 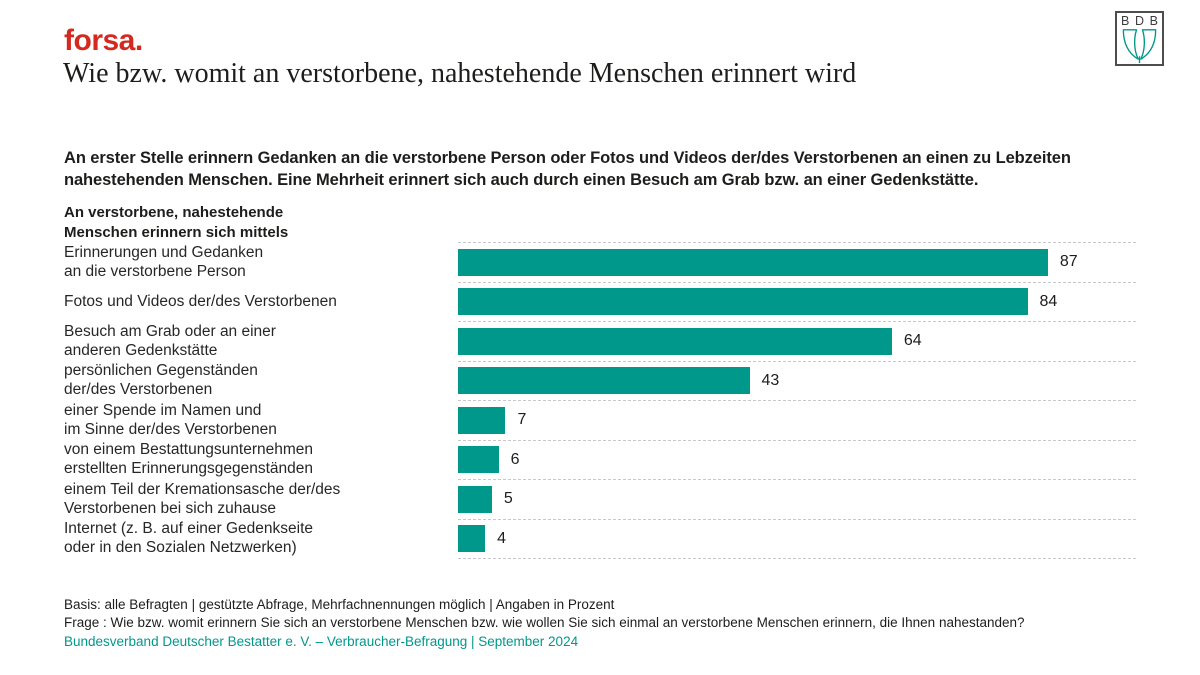 I want to click on bar-value: 5, so click(x=508, y=499).